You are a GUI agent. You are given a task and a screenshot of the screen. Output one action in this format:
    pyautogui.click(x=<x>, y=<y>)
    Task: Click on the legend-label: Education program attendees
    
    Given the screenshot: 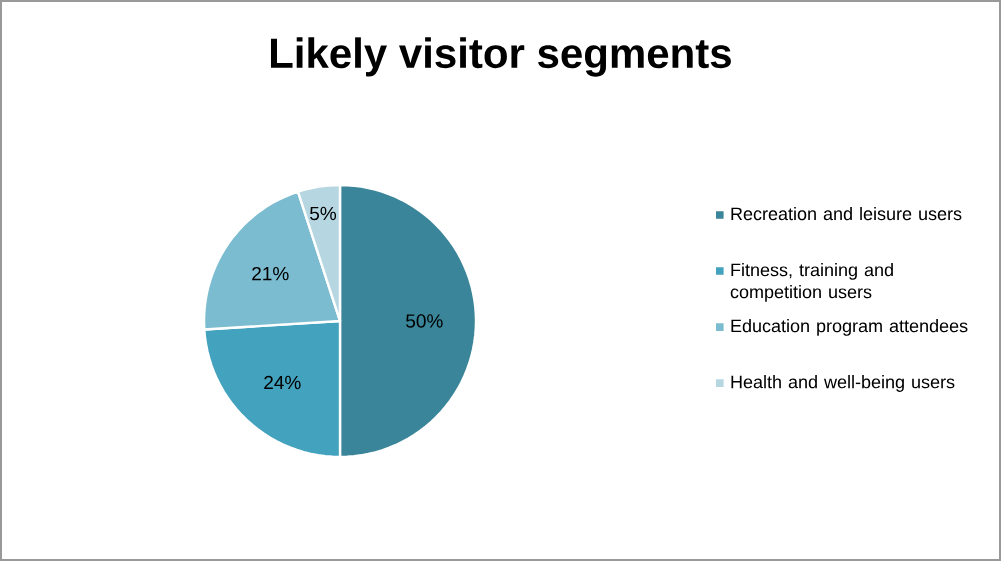 What is the action you would take?
    pyautogui.click(x=849, y=327)
    